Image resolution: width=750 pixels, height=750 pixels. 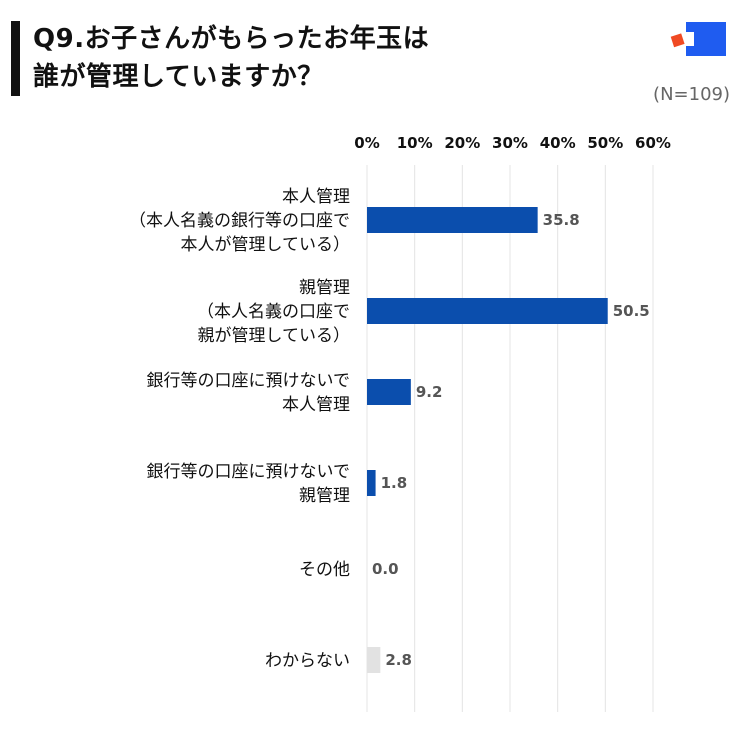 What do you see at coordinates (231, 39) in the screenshot?
I see `title-line-1: Q9.お子さんがもらったお年玉は` at bounding box center [231, 39].